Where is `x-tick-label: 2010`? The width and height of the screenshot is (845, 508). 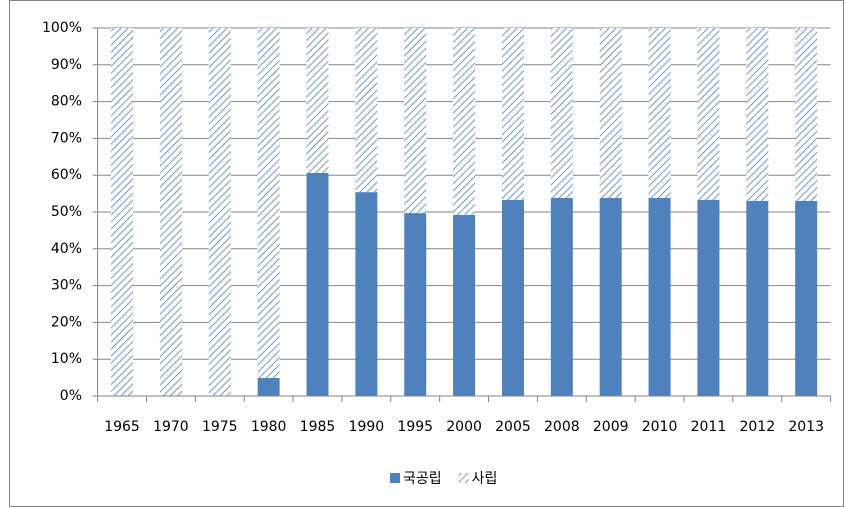 x-tick-label: 2010 is located at coordinates (660, 427).